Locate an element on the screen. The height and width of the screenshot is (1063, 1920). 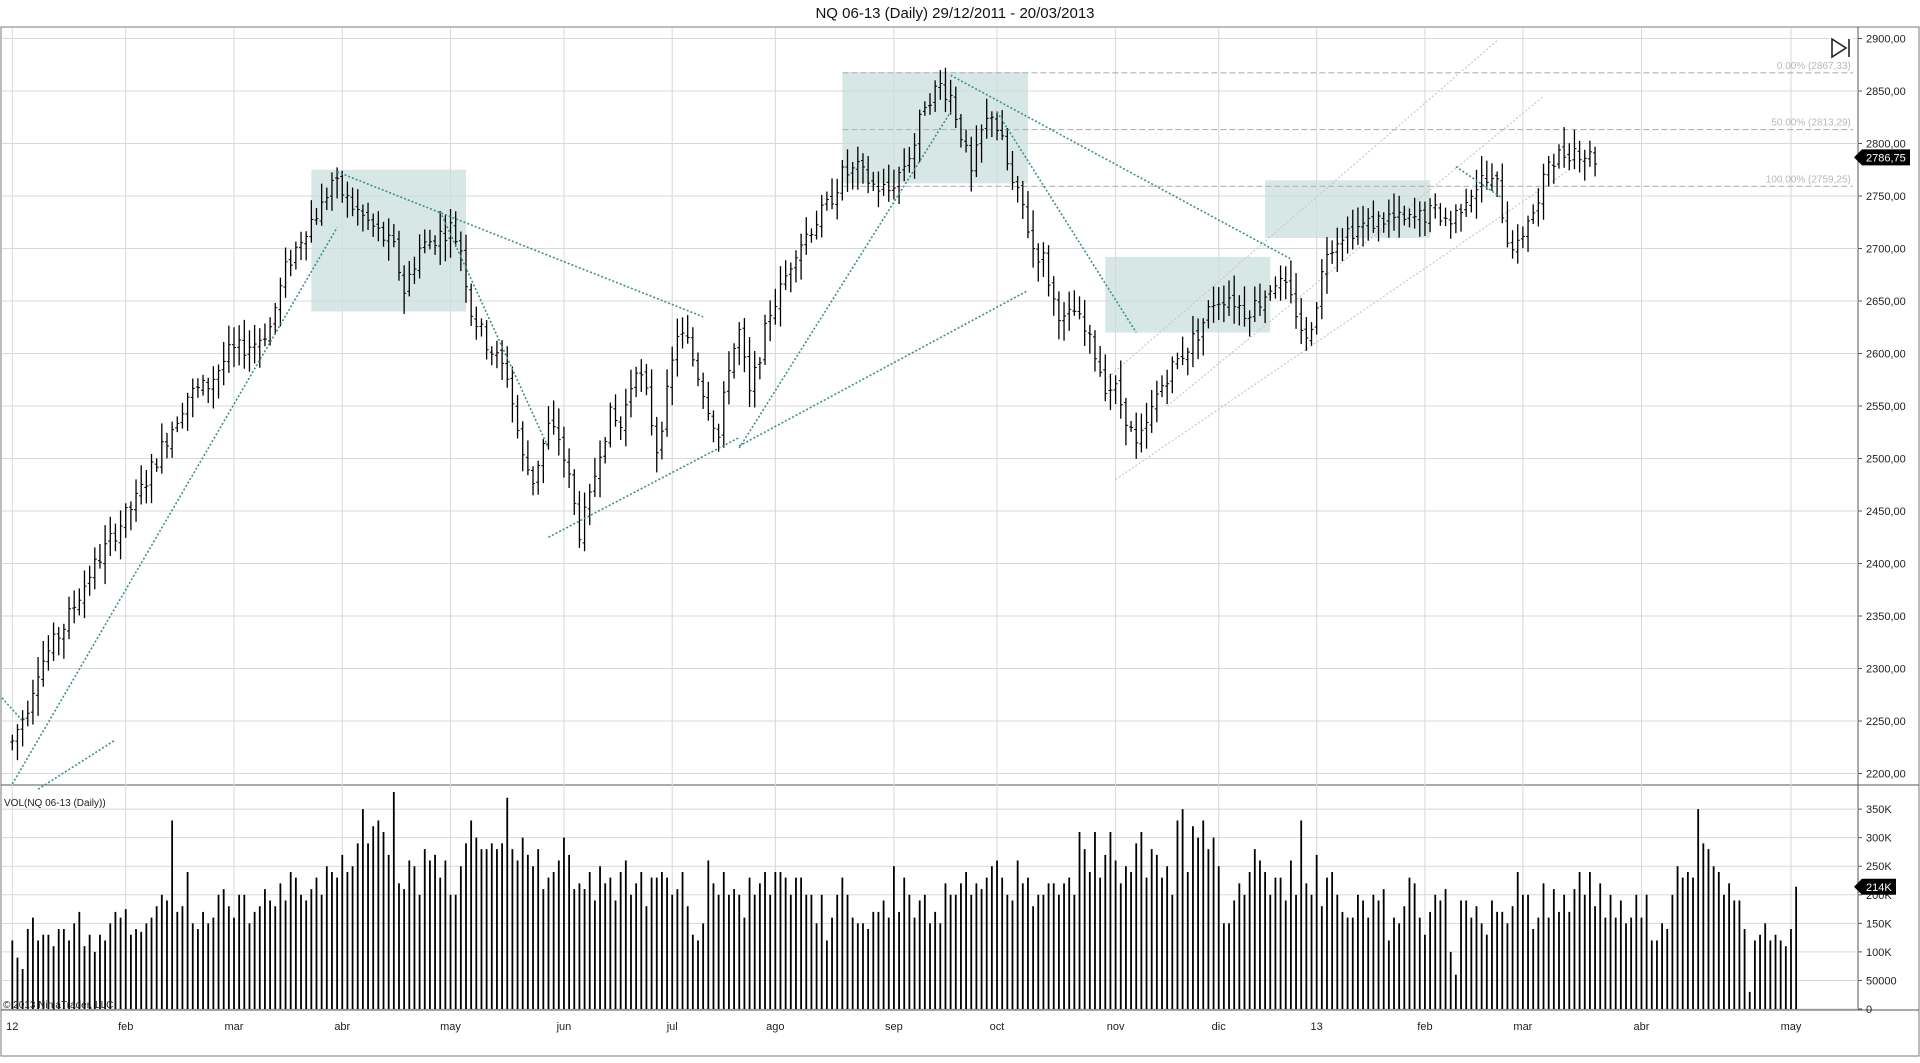
volume-tick-label: 100K is located at coordinates (1879, 953).